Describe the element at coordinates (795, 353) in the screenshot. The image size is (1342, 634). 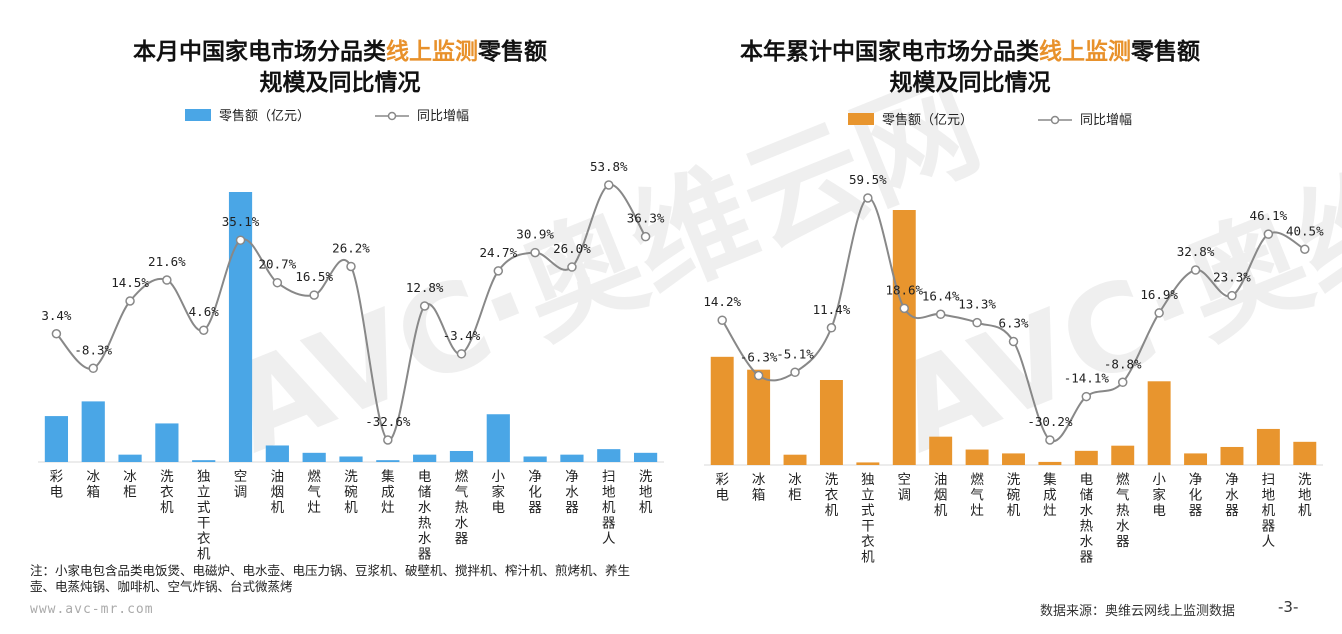
I see `data-label: -5.1%` at that location.